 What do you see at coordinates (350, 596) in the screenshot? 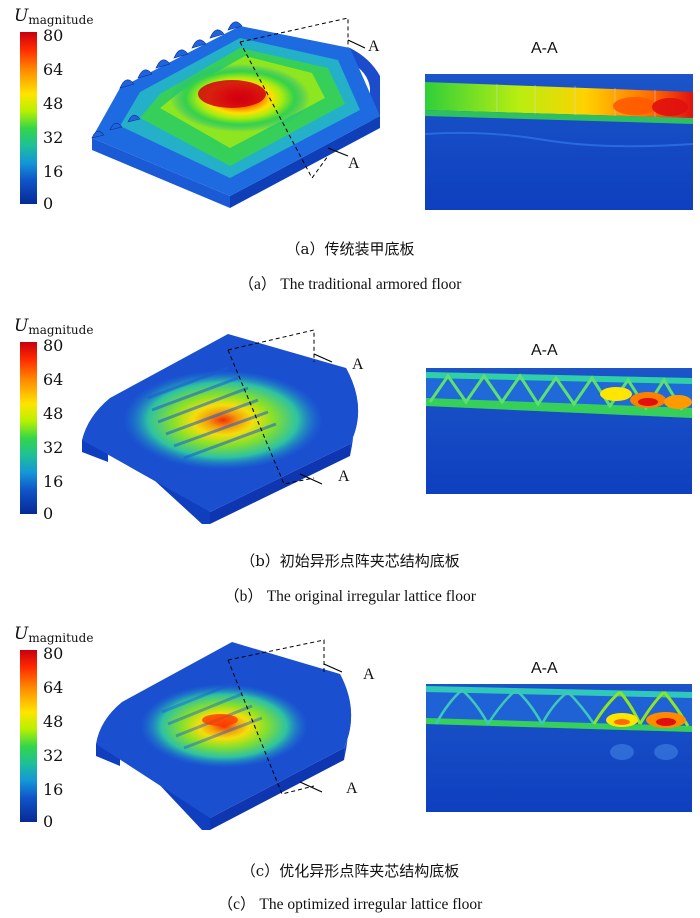
I see `caption-en: （b） The original irregular lattice floor` at bounding box center [350, 596].